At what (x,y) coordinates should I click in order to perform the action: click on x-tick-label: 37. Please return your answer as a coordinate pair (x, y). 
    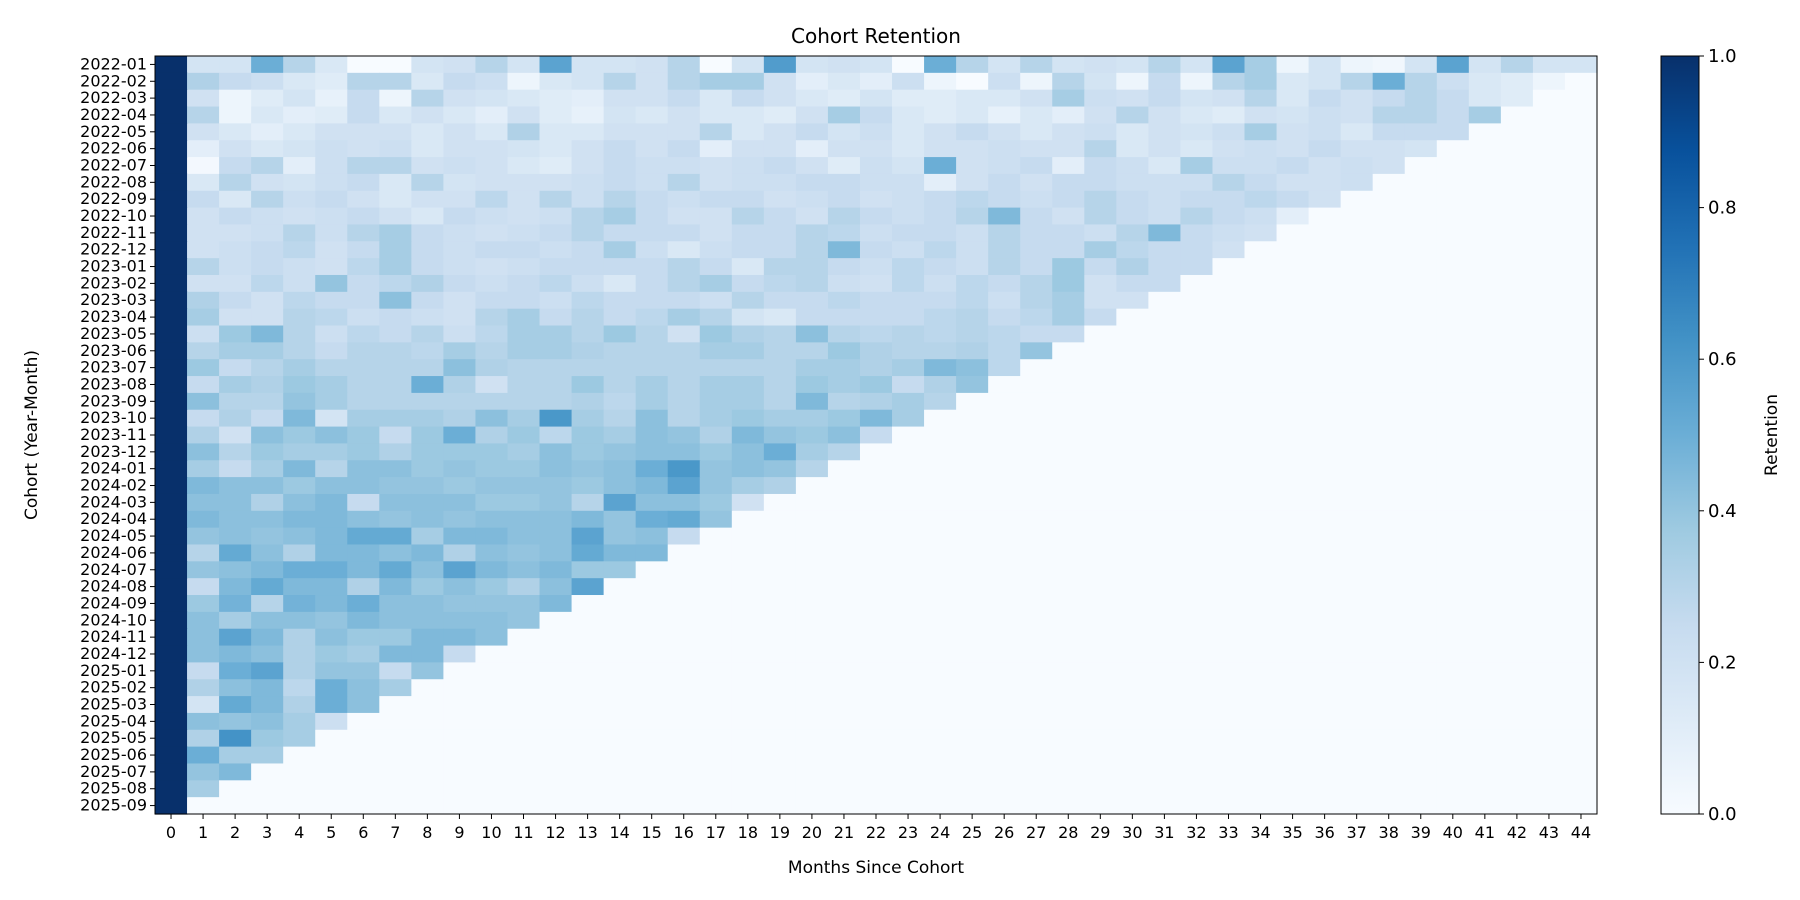
    Looking at the image, I should click on (1356, 832).